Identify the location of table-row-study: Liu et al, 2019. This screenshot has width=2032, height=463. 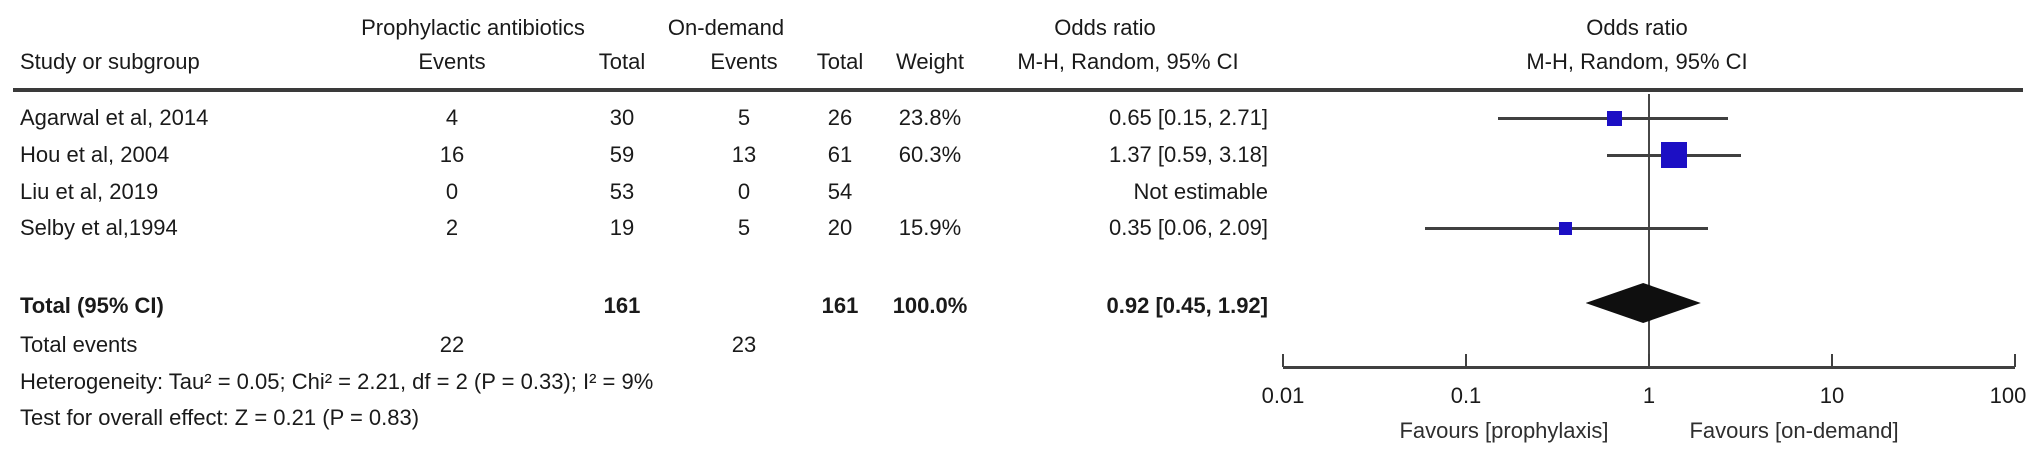
(89, 191).